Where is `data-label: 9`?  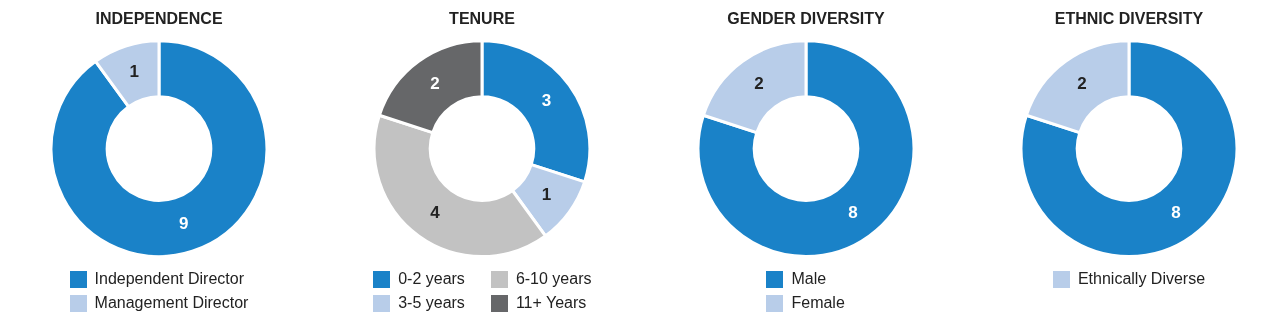 data-label: 9 is located at coordinates (183, 224).